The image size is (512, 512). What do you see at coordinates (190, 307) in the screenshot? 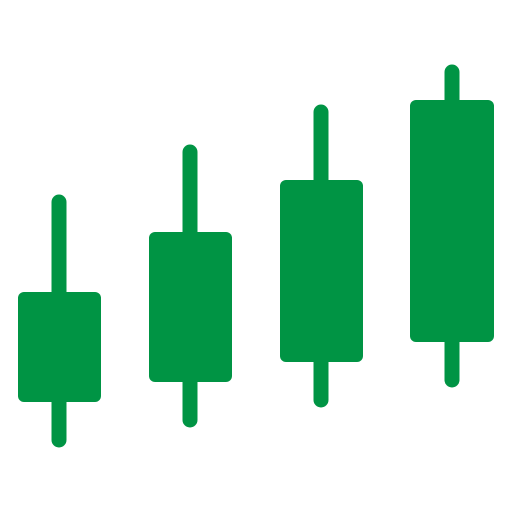
I see `candle-2-body` at bounding box center [190, 307].